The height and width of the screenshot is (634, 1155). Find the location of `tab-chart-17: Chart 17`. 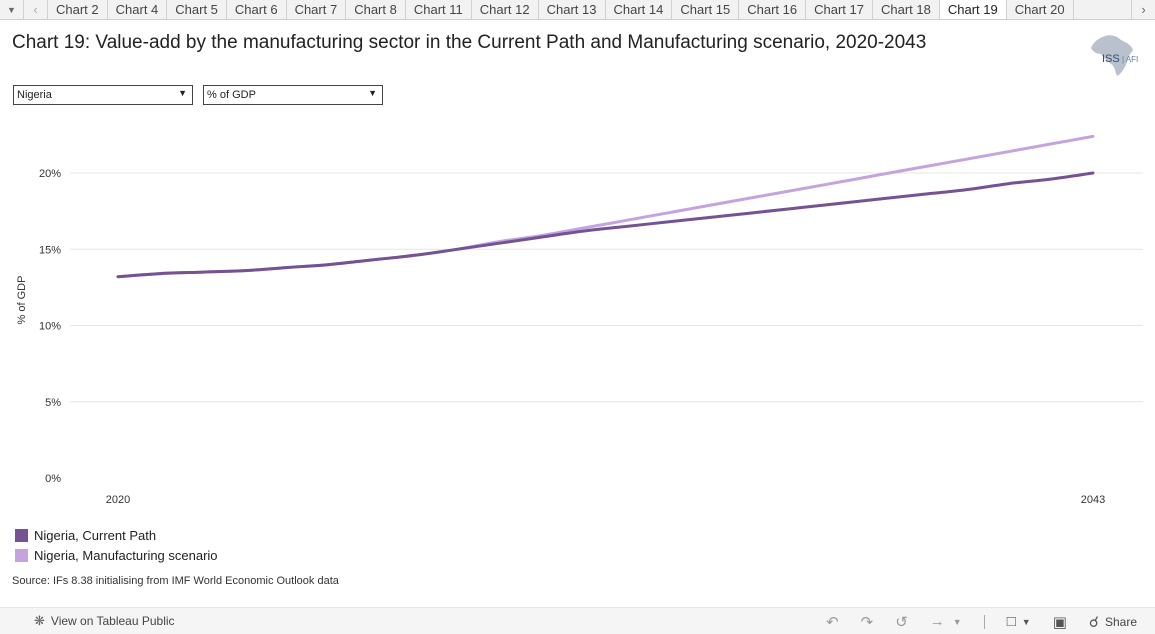

tab-chart-17: Chart 17 is located at coordinates (839, 9).